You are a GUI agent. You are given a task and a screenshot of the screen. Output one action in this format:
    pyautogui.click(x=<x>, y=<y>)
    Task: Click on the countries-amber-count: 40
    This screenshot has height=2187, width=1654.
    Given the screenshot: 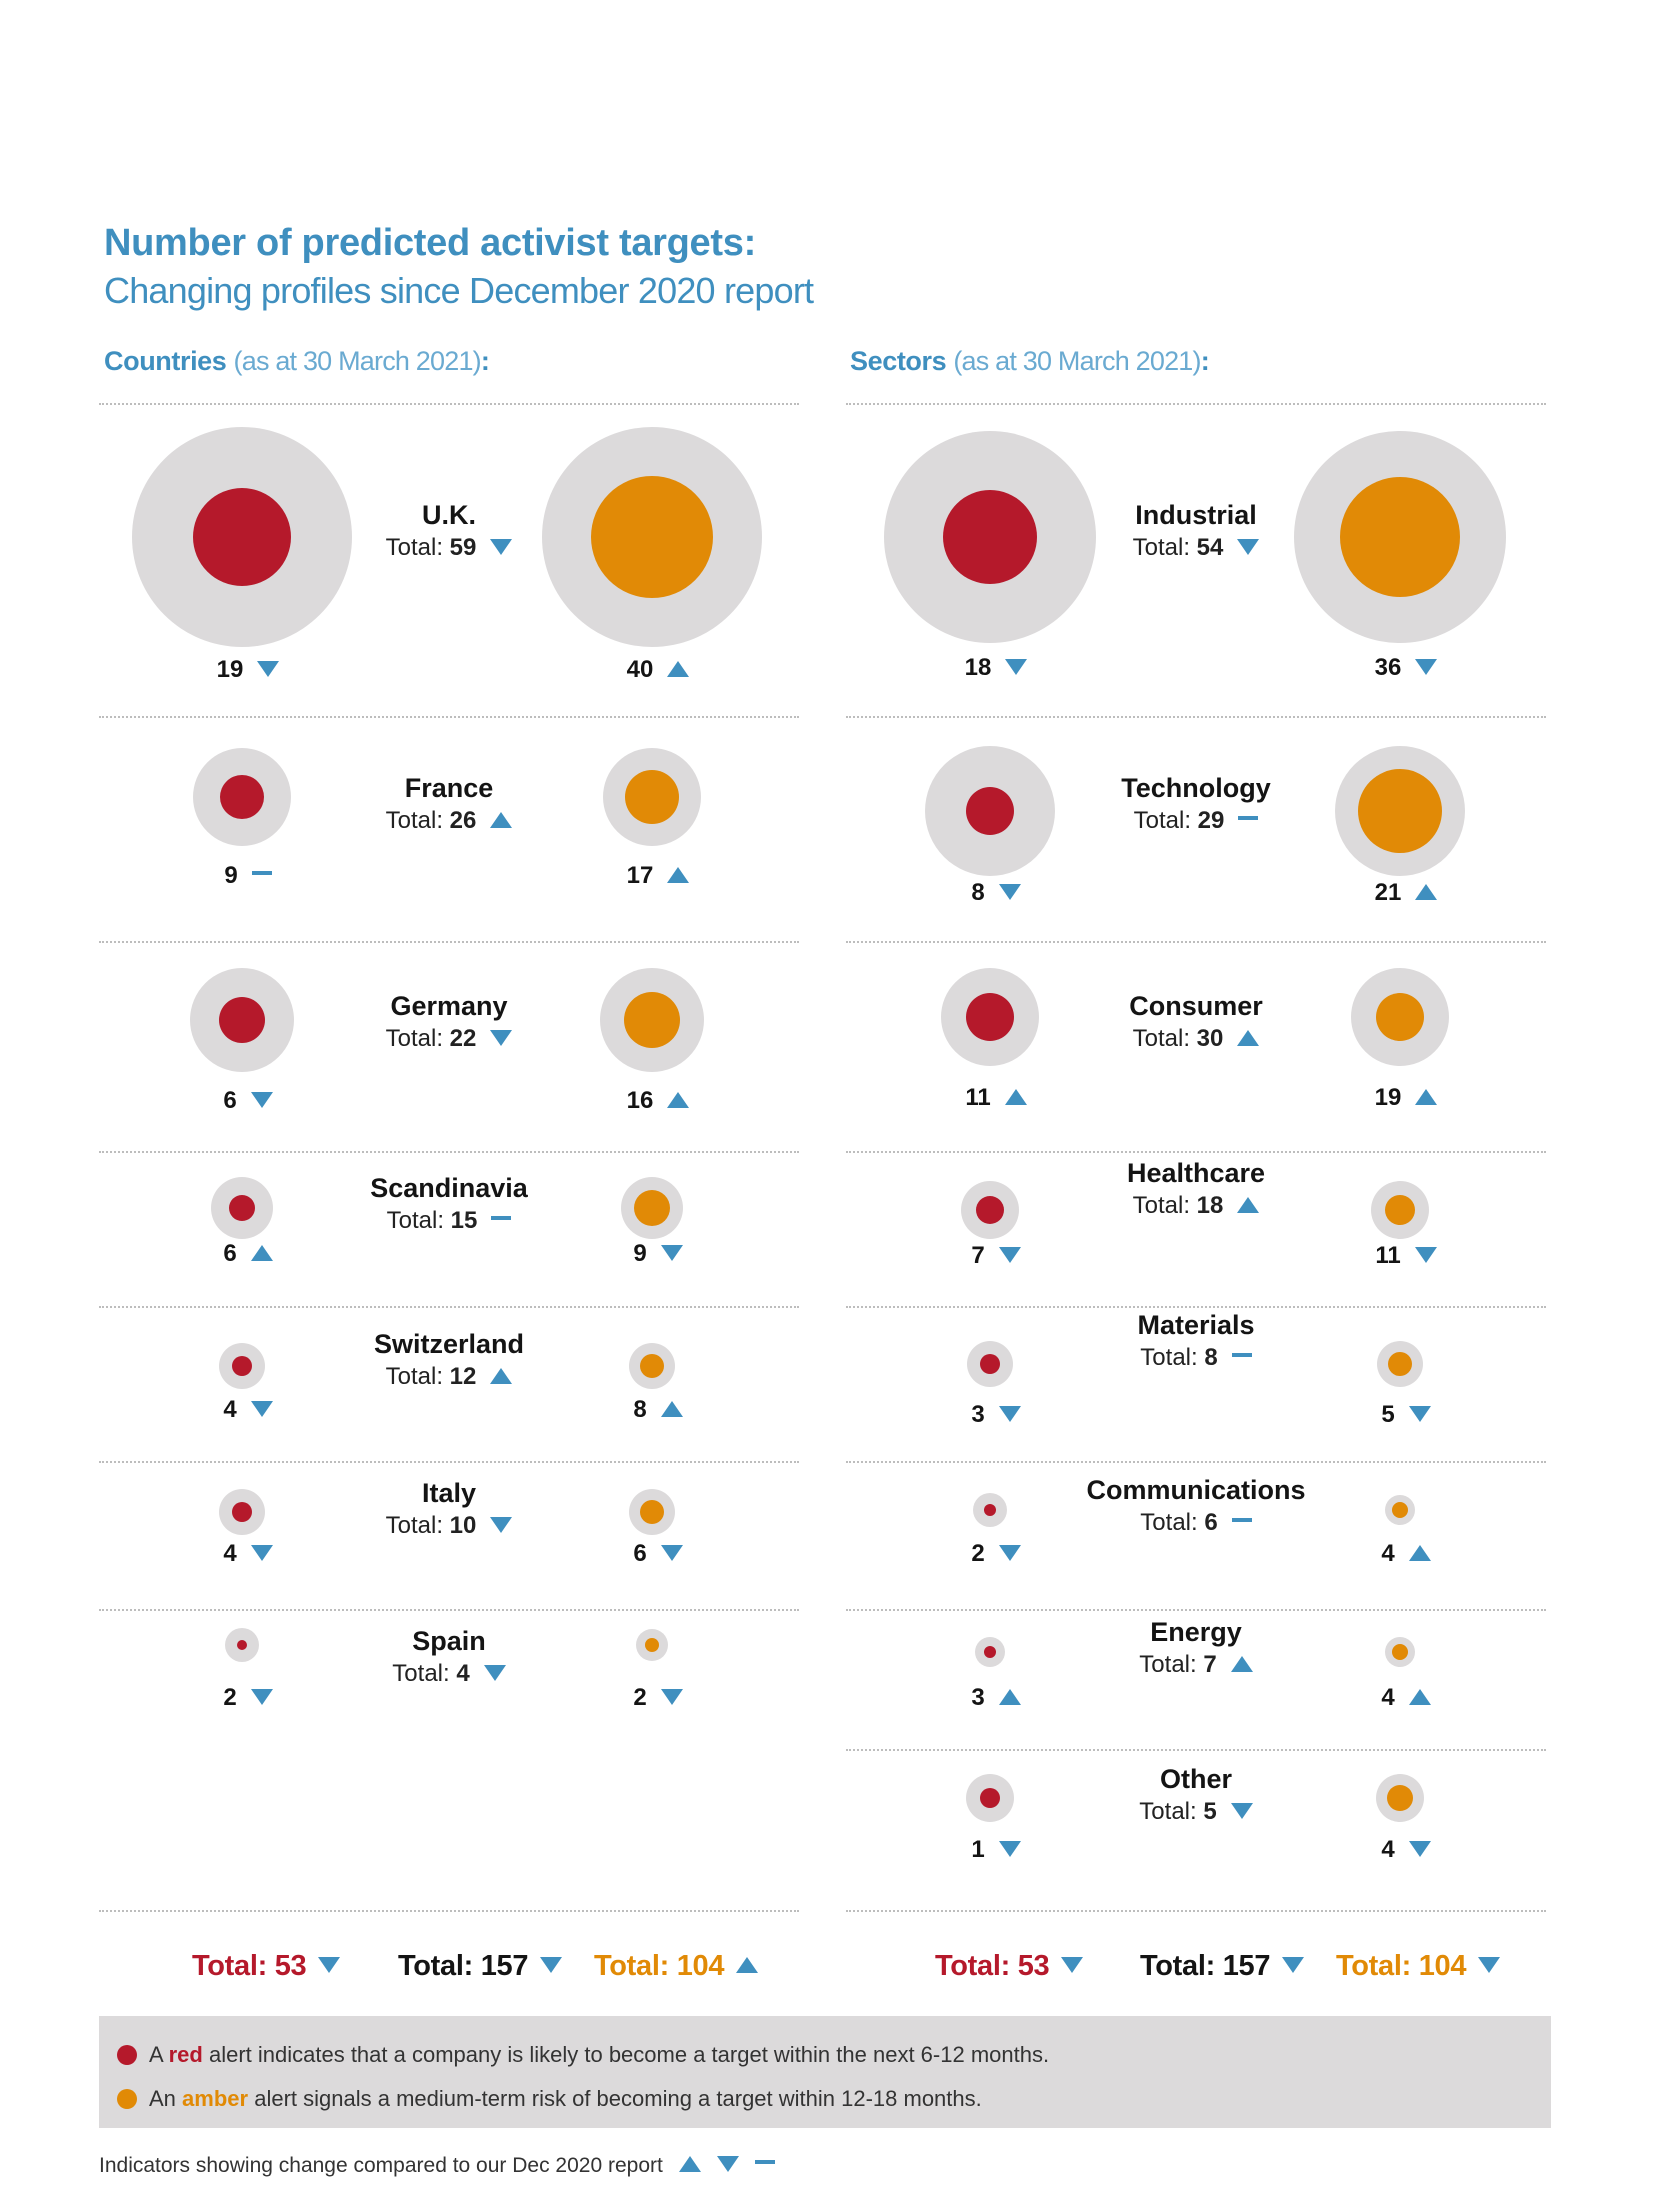 What is the action you would take?
    pyautogui.click(x=658, y=670)
    